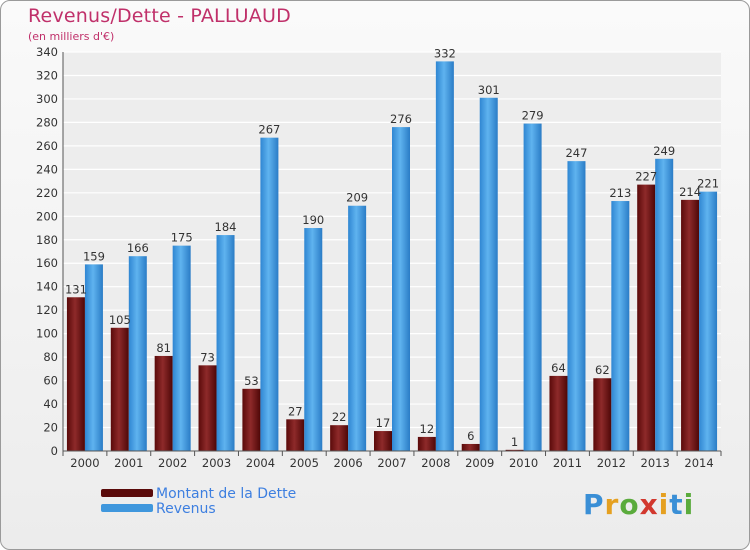 This screenshot has width=750, height=550. Describe the element at coordinates (523, 463) in the screenshot. I see `x-tick-label: 2010` at that location.